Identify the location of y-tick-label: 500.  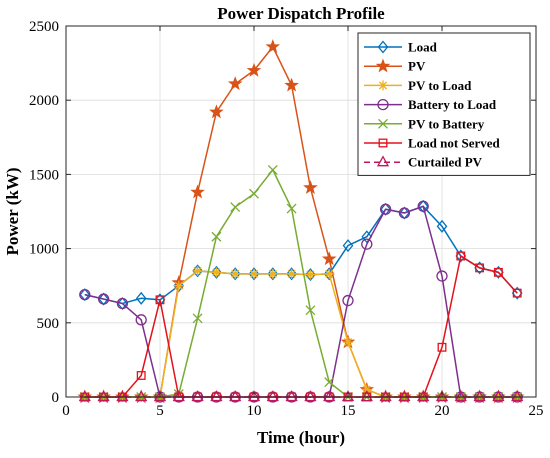
(48, 324).